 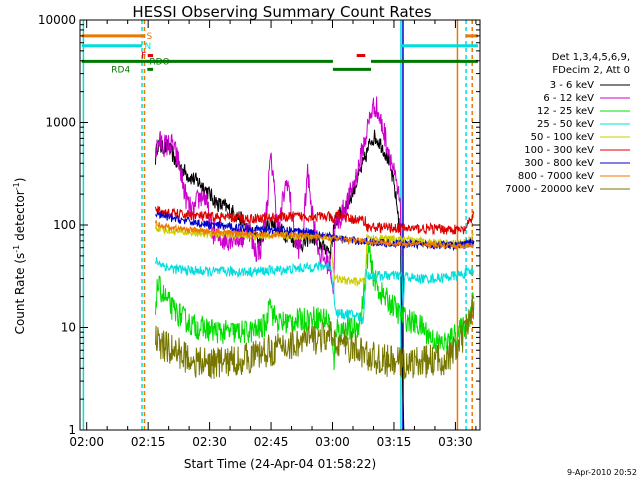 I want to click on y-axis-label: Count Rate (s-1 detector-1), so click(x=19, y=256).